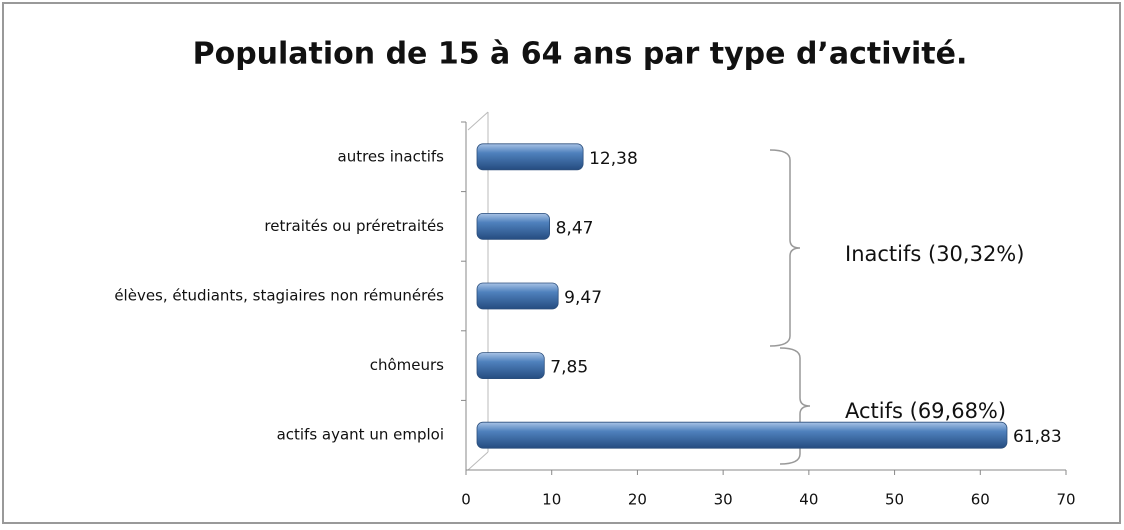 Image resolution: width=1124 pixels, height=530 pixels. What do you see at coordinates (723, 500) in the screenshot?
I see `x-tick-label: 30` at bounding box center [723, 500].